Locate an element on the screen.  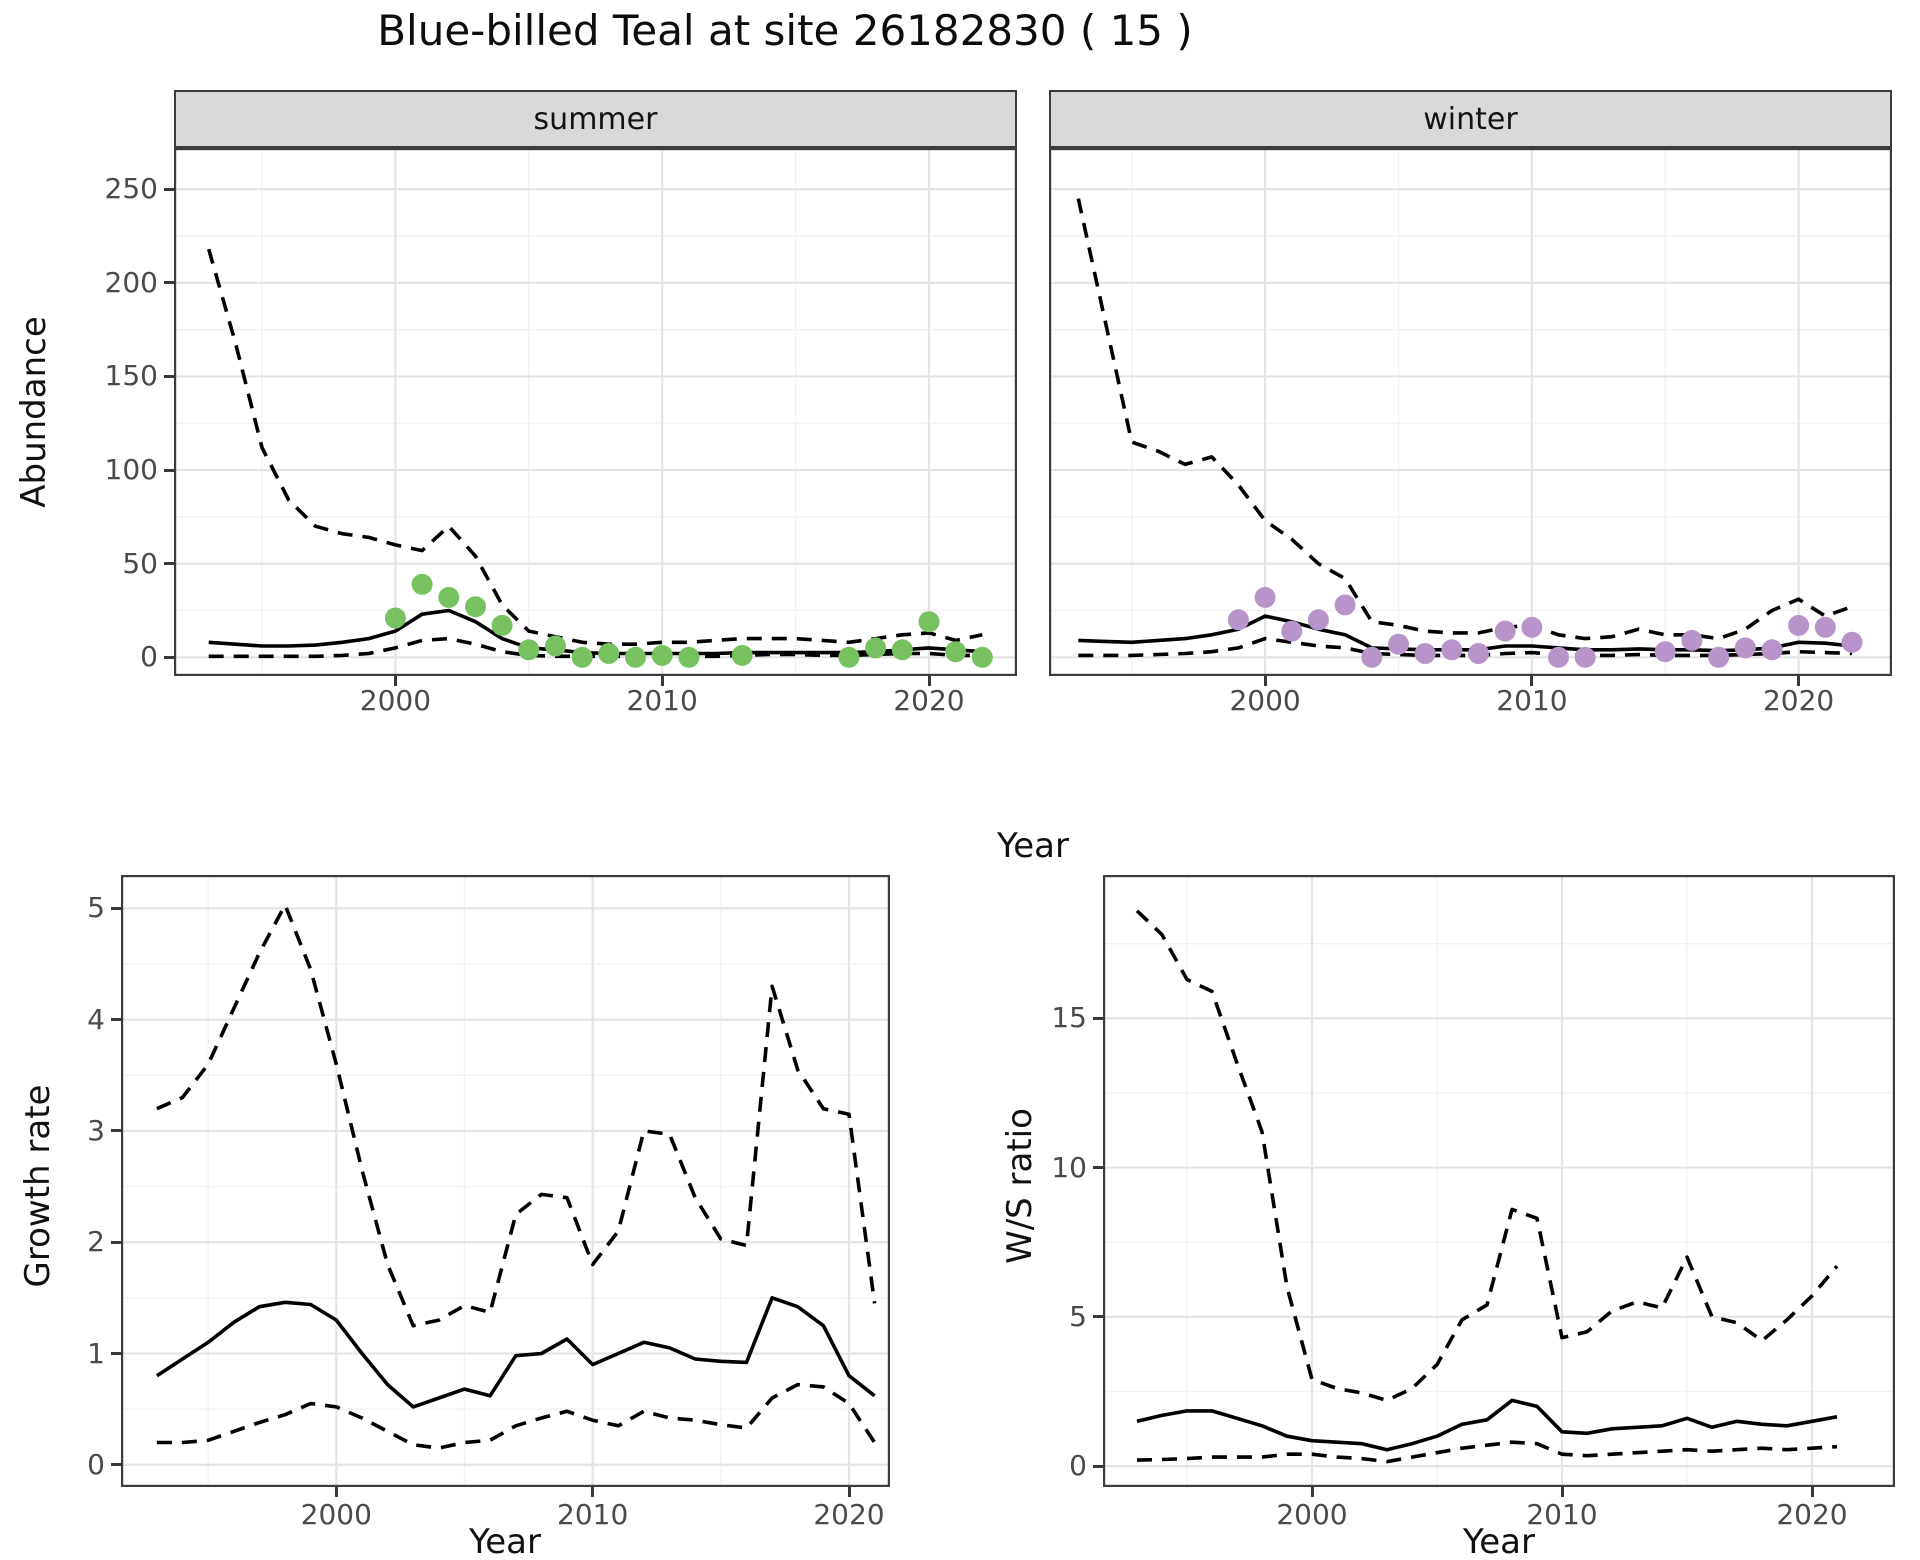
x-tick-label-abundance-winter-2010: 2010 is located at coordinates (1532, 700).